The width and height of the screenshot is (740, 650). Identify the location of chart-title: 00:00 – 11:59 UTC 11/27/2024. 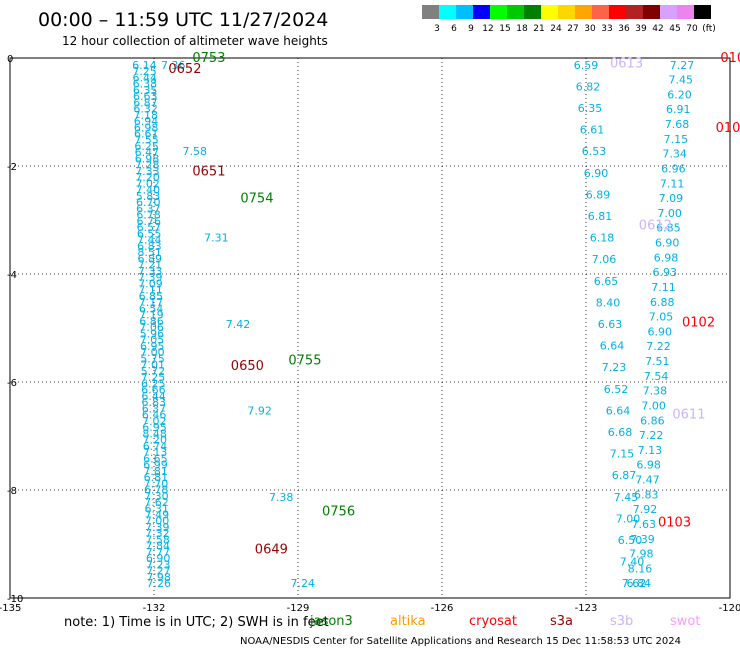
(183, 20).